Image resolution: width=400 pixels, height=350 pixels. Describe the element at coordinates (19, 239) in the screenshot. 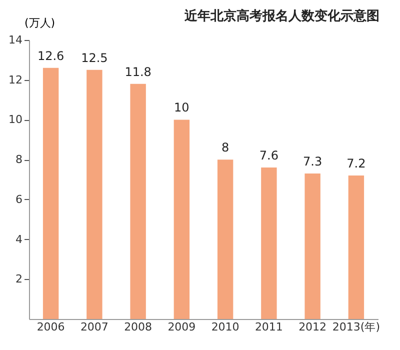

I see `y-tick-label: 4` at that location.